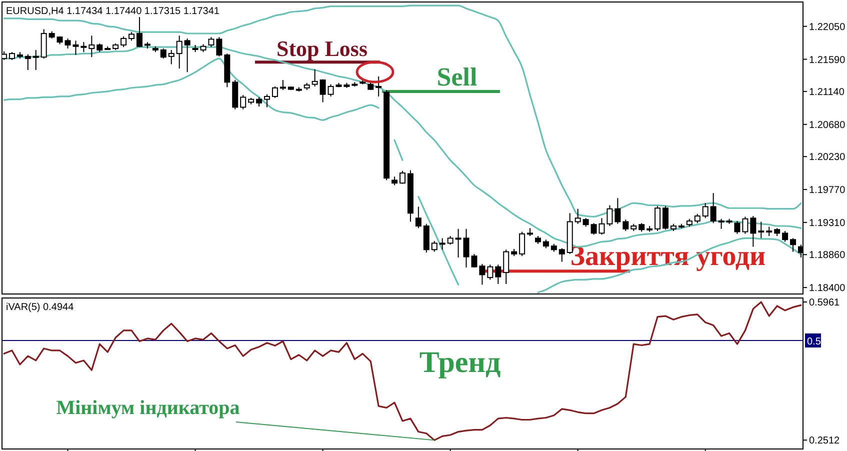 This screenshot has width=847, height=451. What do you see at coordinates (40, 307) in the screenshot?
I see `chart-title: iVAR(5) 0.4944` at bounding box center [40, 307].